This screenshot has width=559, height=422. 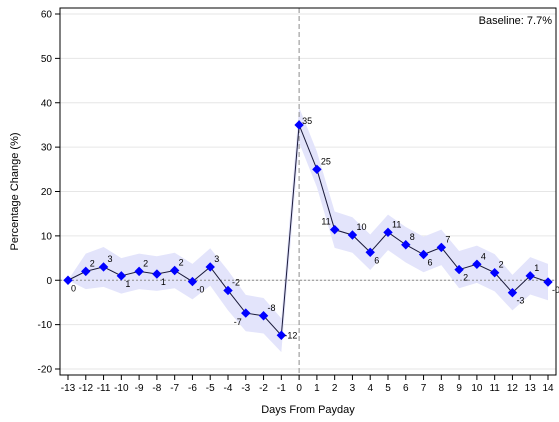 I want to click on x-tick-label: 10, so click(x=477, y=388).